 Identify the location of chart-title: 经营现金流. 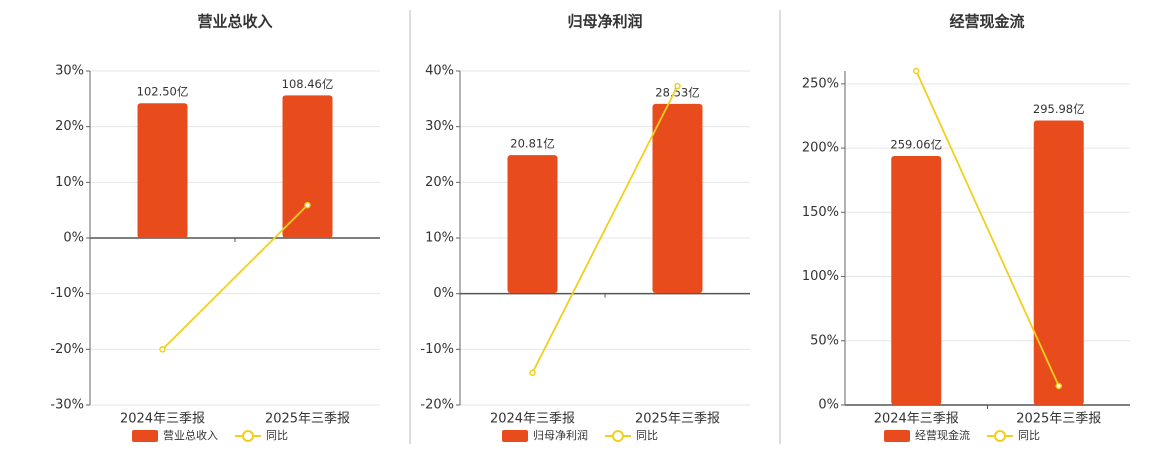
(986, 22).